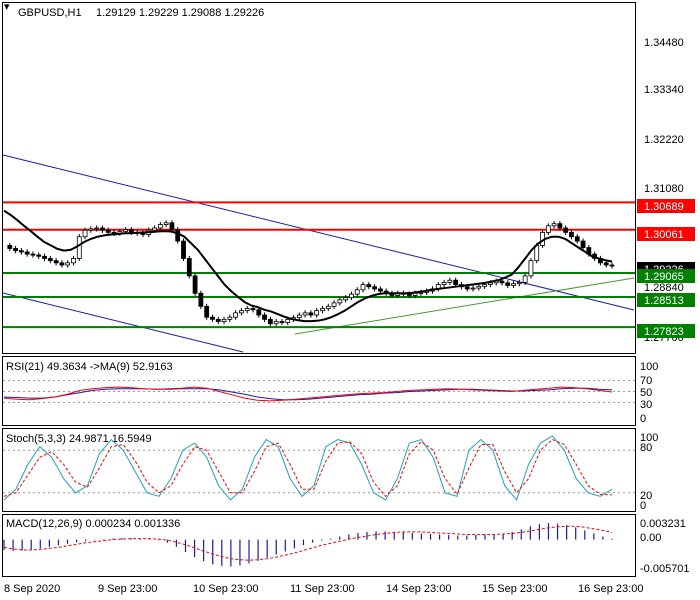  What do you see at coordinates (89, 367) in the screenshot?
I see `rsi-label: RSI(21) 49.3634 ->MA(9) 52.9163` at bounding box center [89, 367].